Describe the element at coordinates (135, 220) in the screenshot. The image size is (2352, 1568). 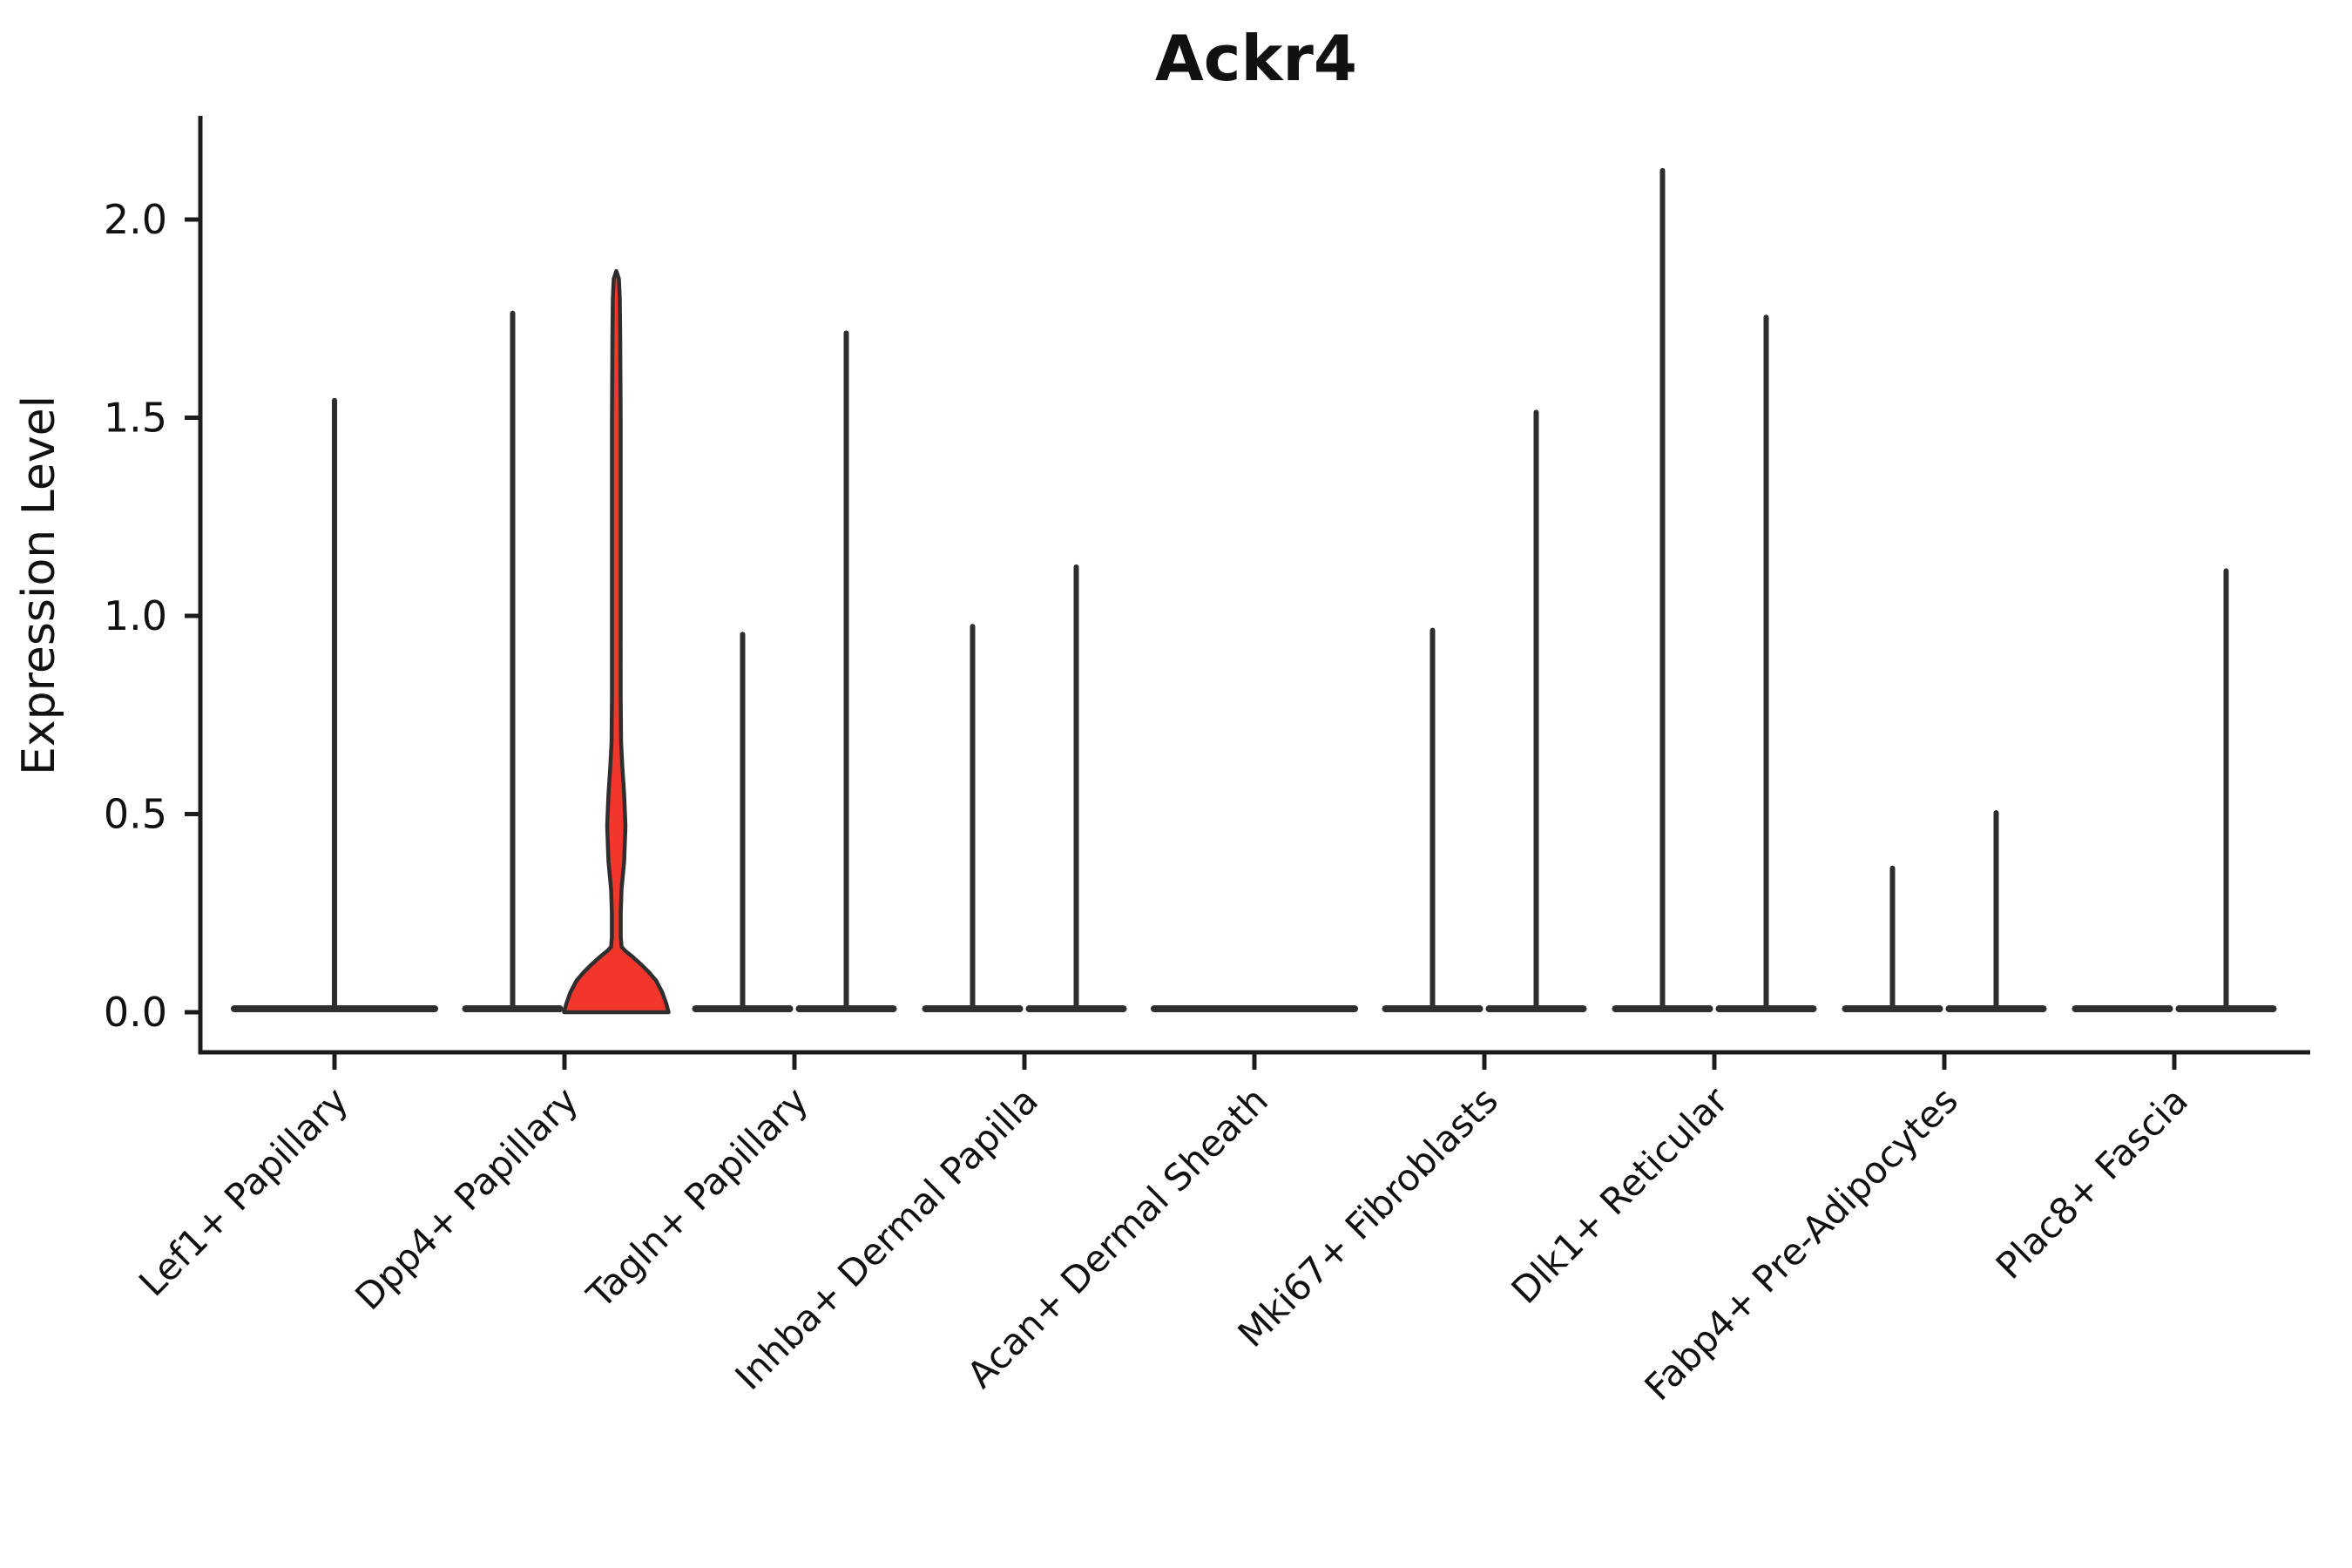
I see `y-tick-label: 2.0` at that location.